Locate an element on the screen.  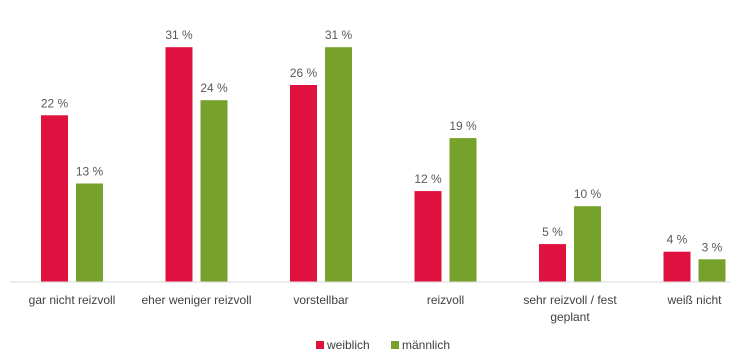
bar-männlich-5 is located at coordinates (712, 270).